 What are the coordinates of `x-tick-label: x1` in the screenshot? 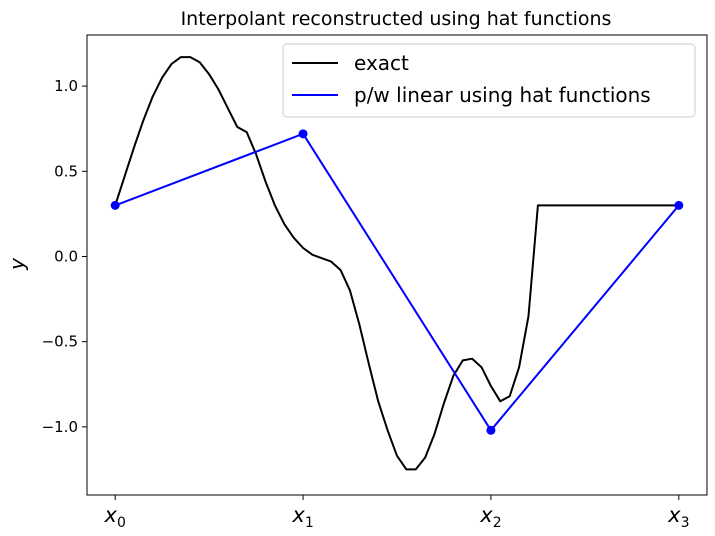 It's located at (302, 517).